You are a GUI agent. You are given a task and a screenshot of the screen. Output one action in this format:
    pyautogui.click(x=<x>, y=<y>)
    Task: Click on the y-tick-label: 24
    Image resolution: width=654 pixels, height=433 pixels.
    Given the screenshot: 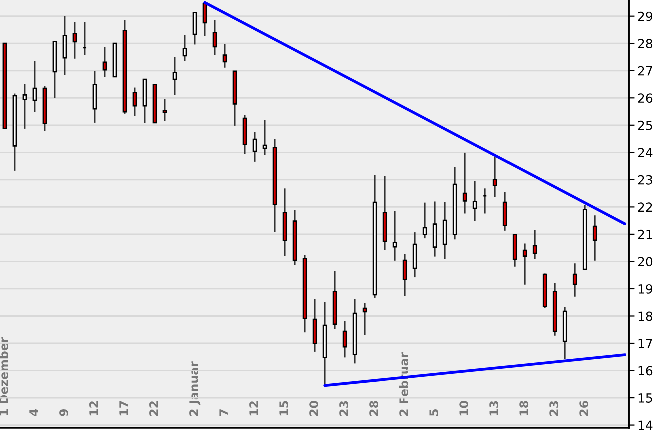 What is the action you would take?
    pyautogui.click(x=645, y=153)
    